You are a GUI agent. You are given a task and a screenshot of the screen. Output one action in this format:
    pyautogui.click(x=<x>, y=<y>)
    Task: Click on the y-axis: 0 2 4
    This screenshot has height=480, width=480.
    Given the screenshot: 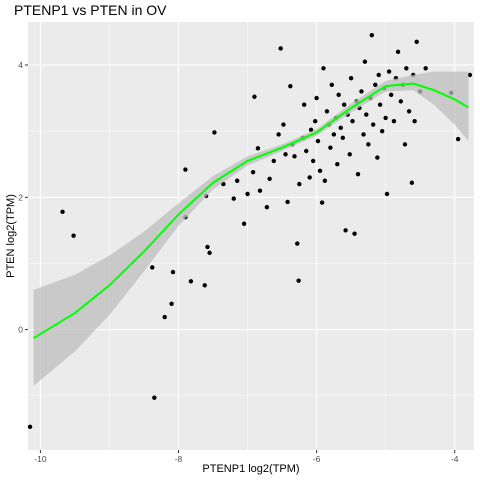 What is the action you would take?
    pyautogui.click(x=23, y=197)
    